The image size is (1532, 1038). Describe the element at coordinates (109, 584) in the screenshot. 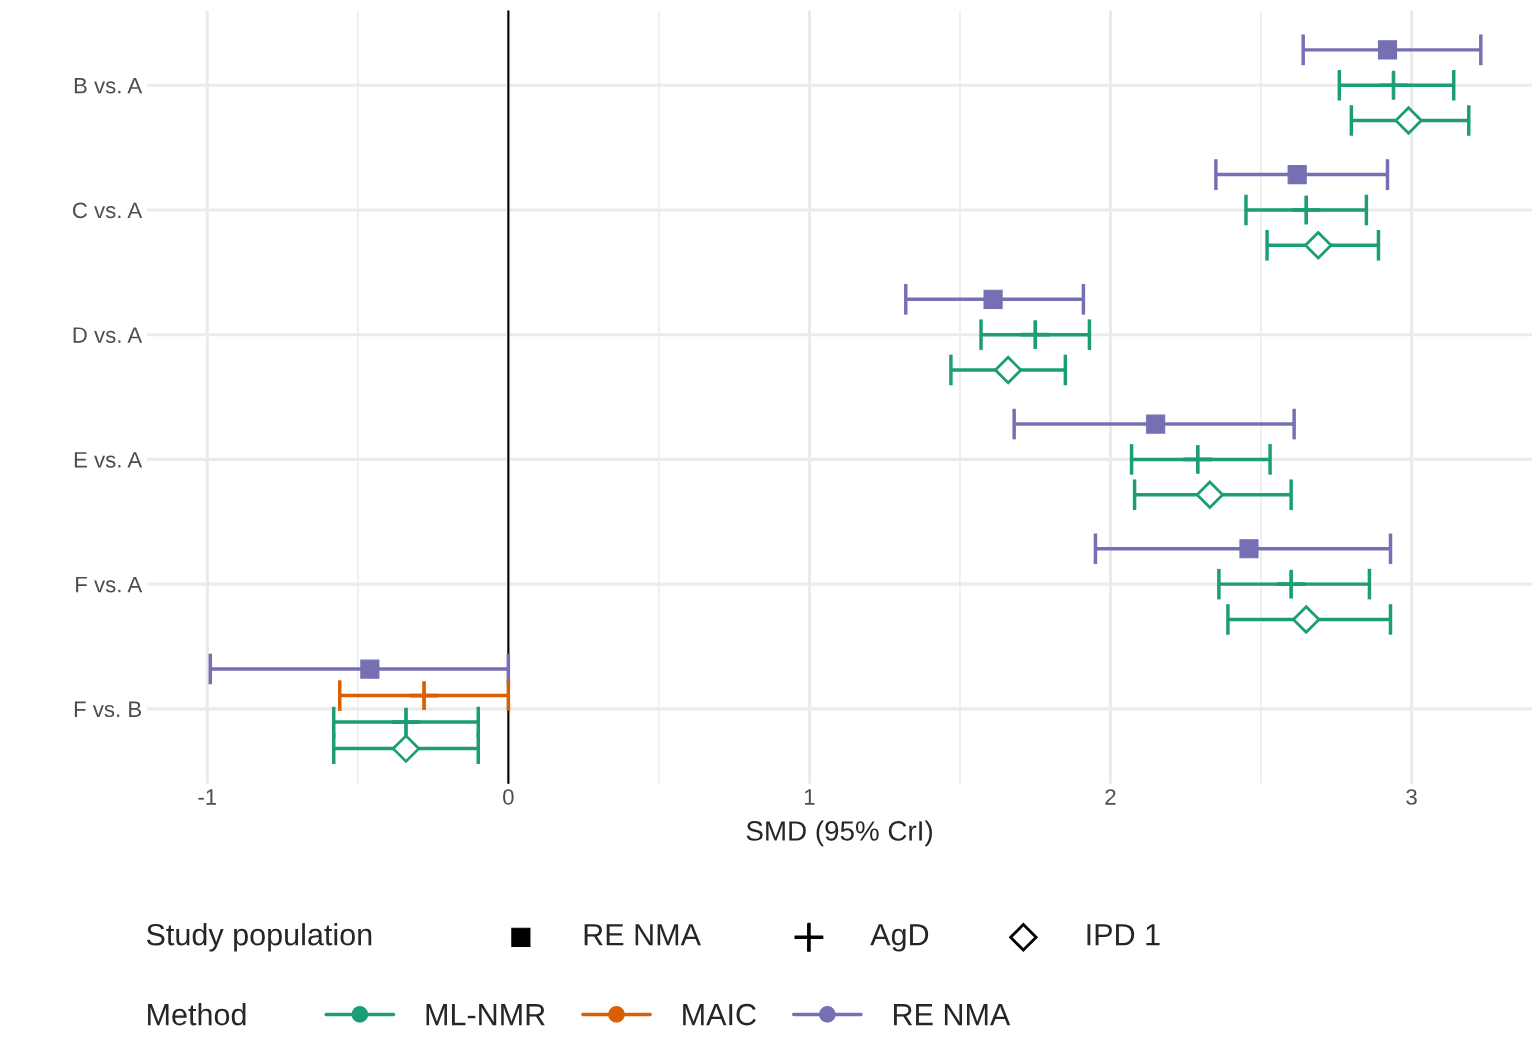

I see `y-tick-label: F vs. A` at that location.